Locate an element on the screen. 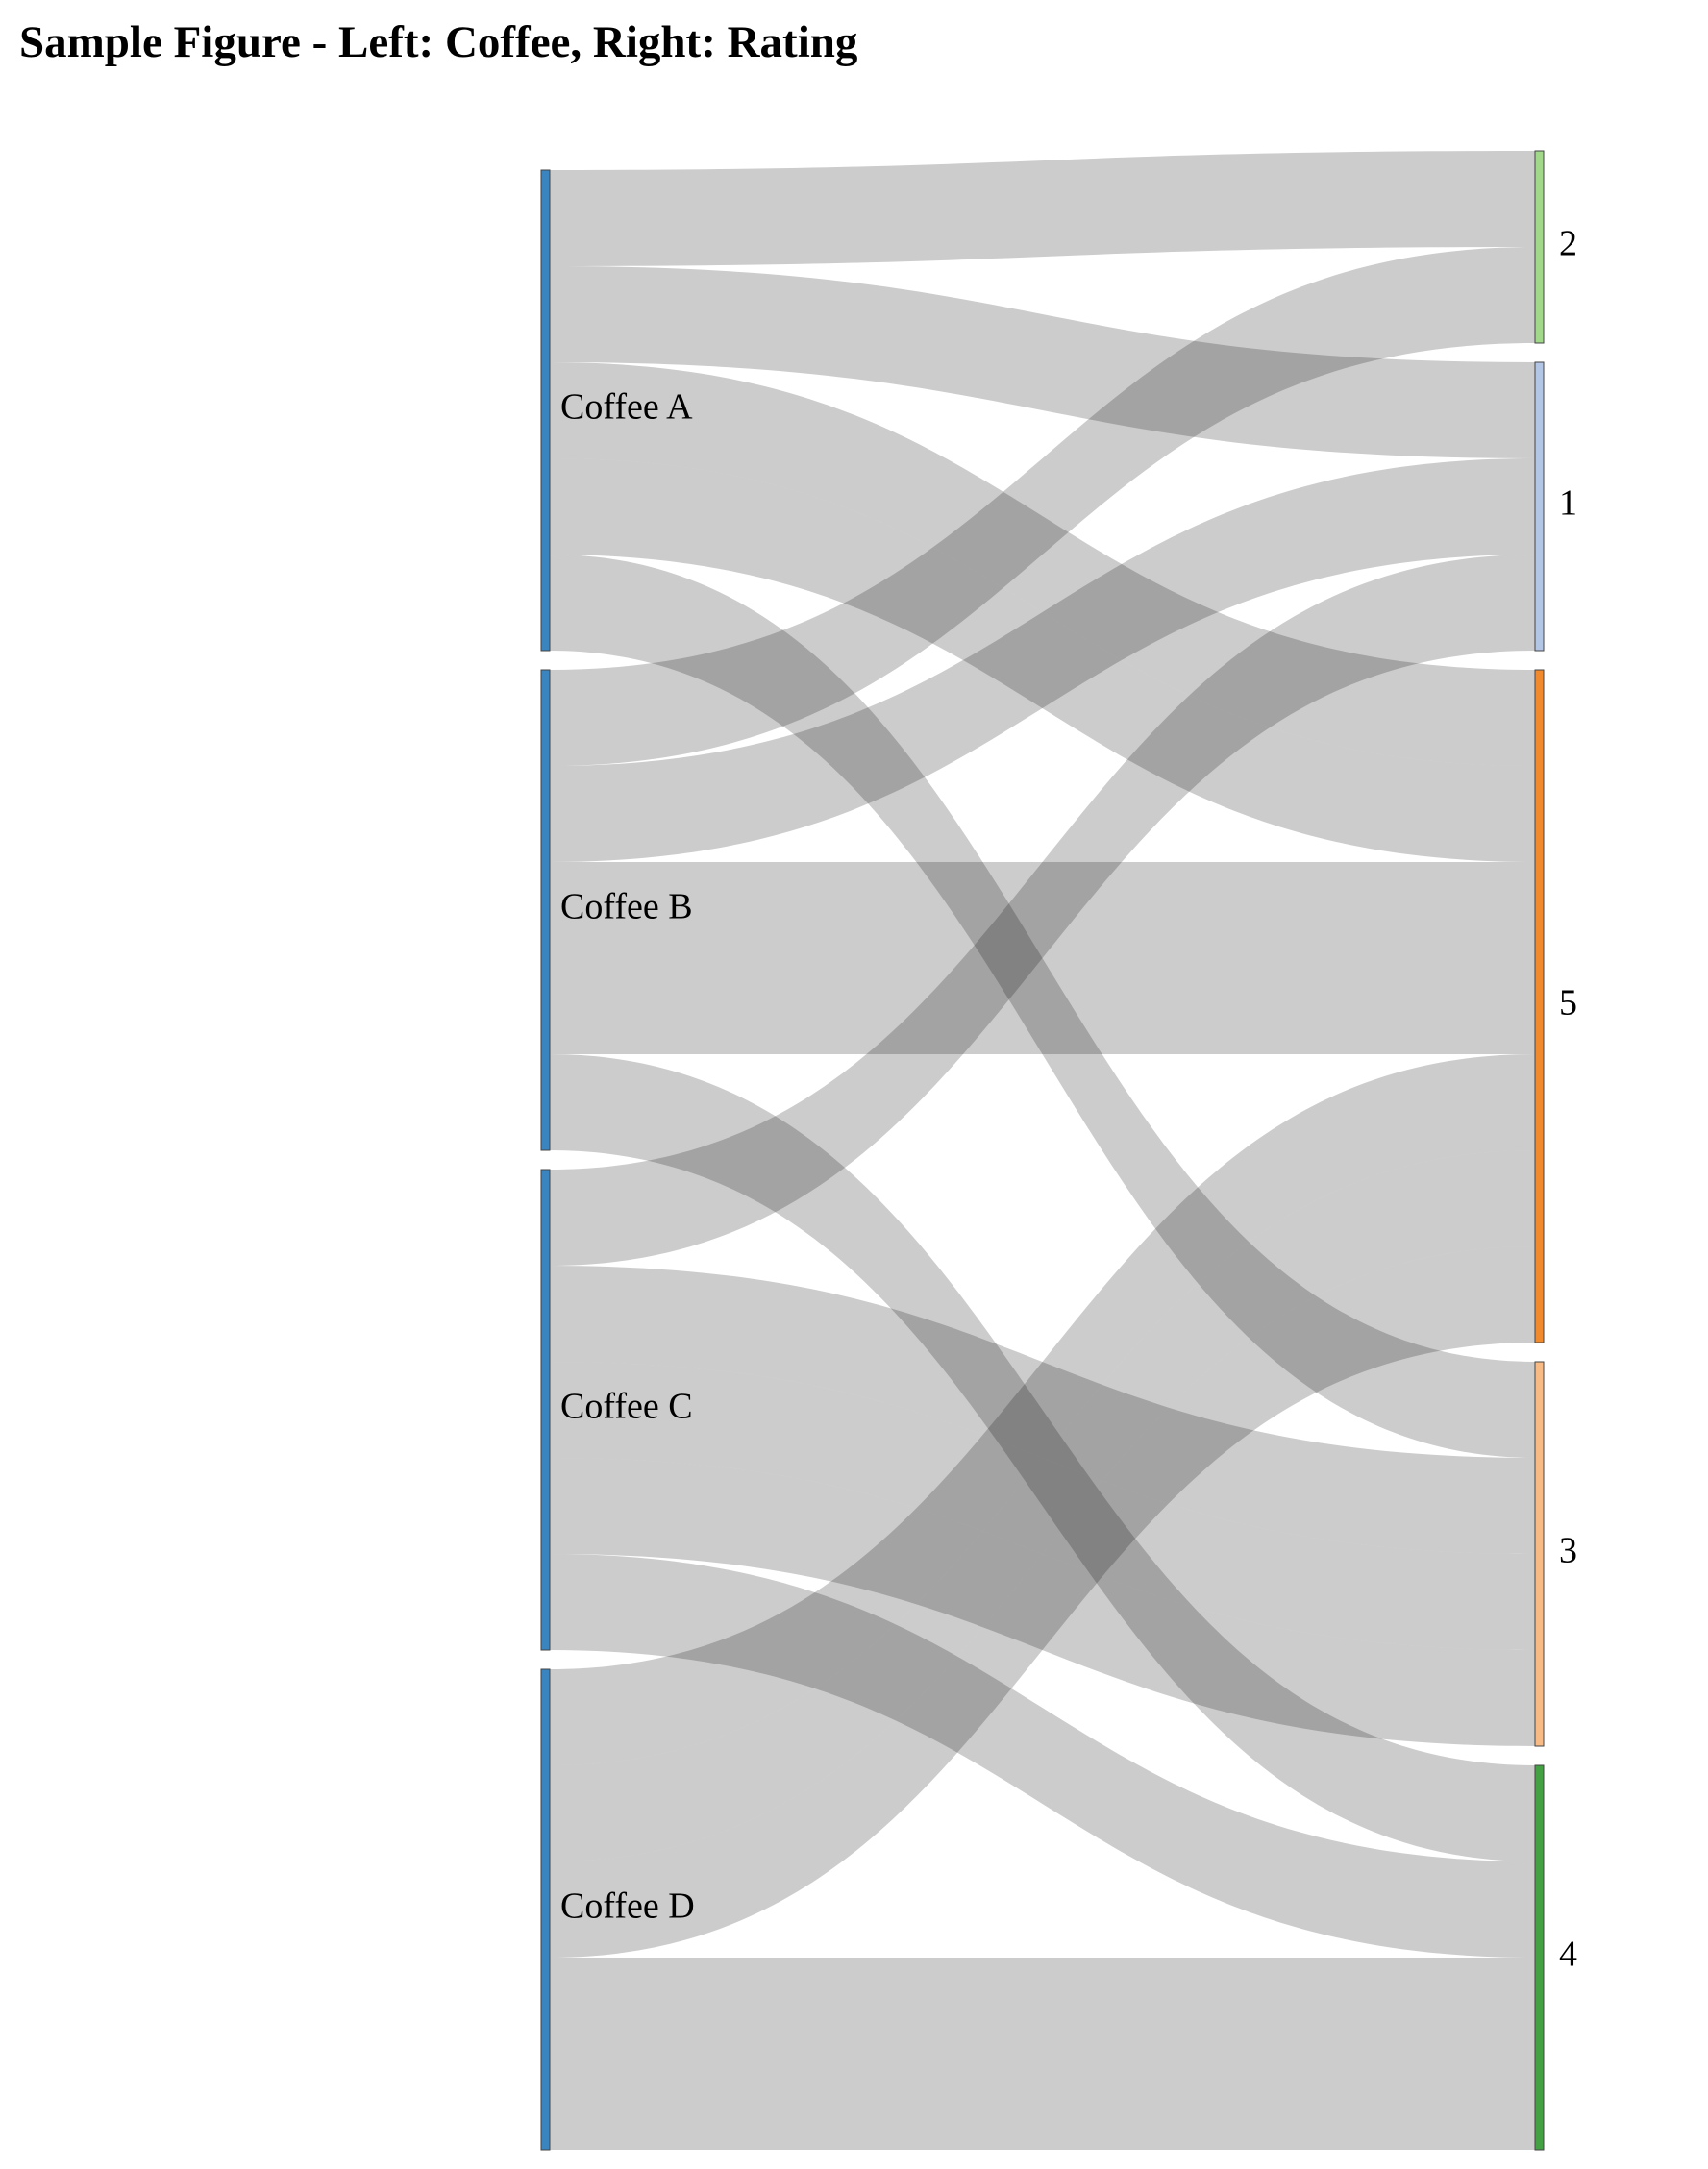 This screenshot has width=1708, height=2169. right-node-label-5: 5 is located at coordinates (1568, 1003).